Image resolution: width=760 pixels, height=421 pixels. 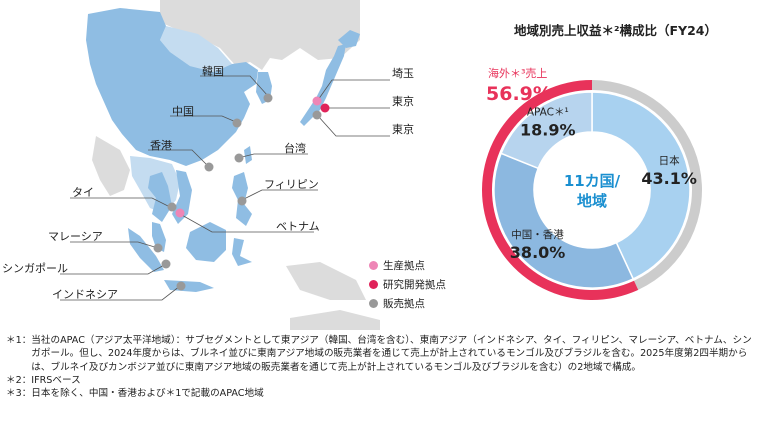 What do you see at coordinates (414, 285) in the screenshot?
I see `legend-label: 研究開発拠点` at bounding box center [414, 285].